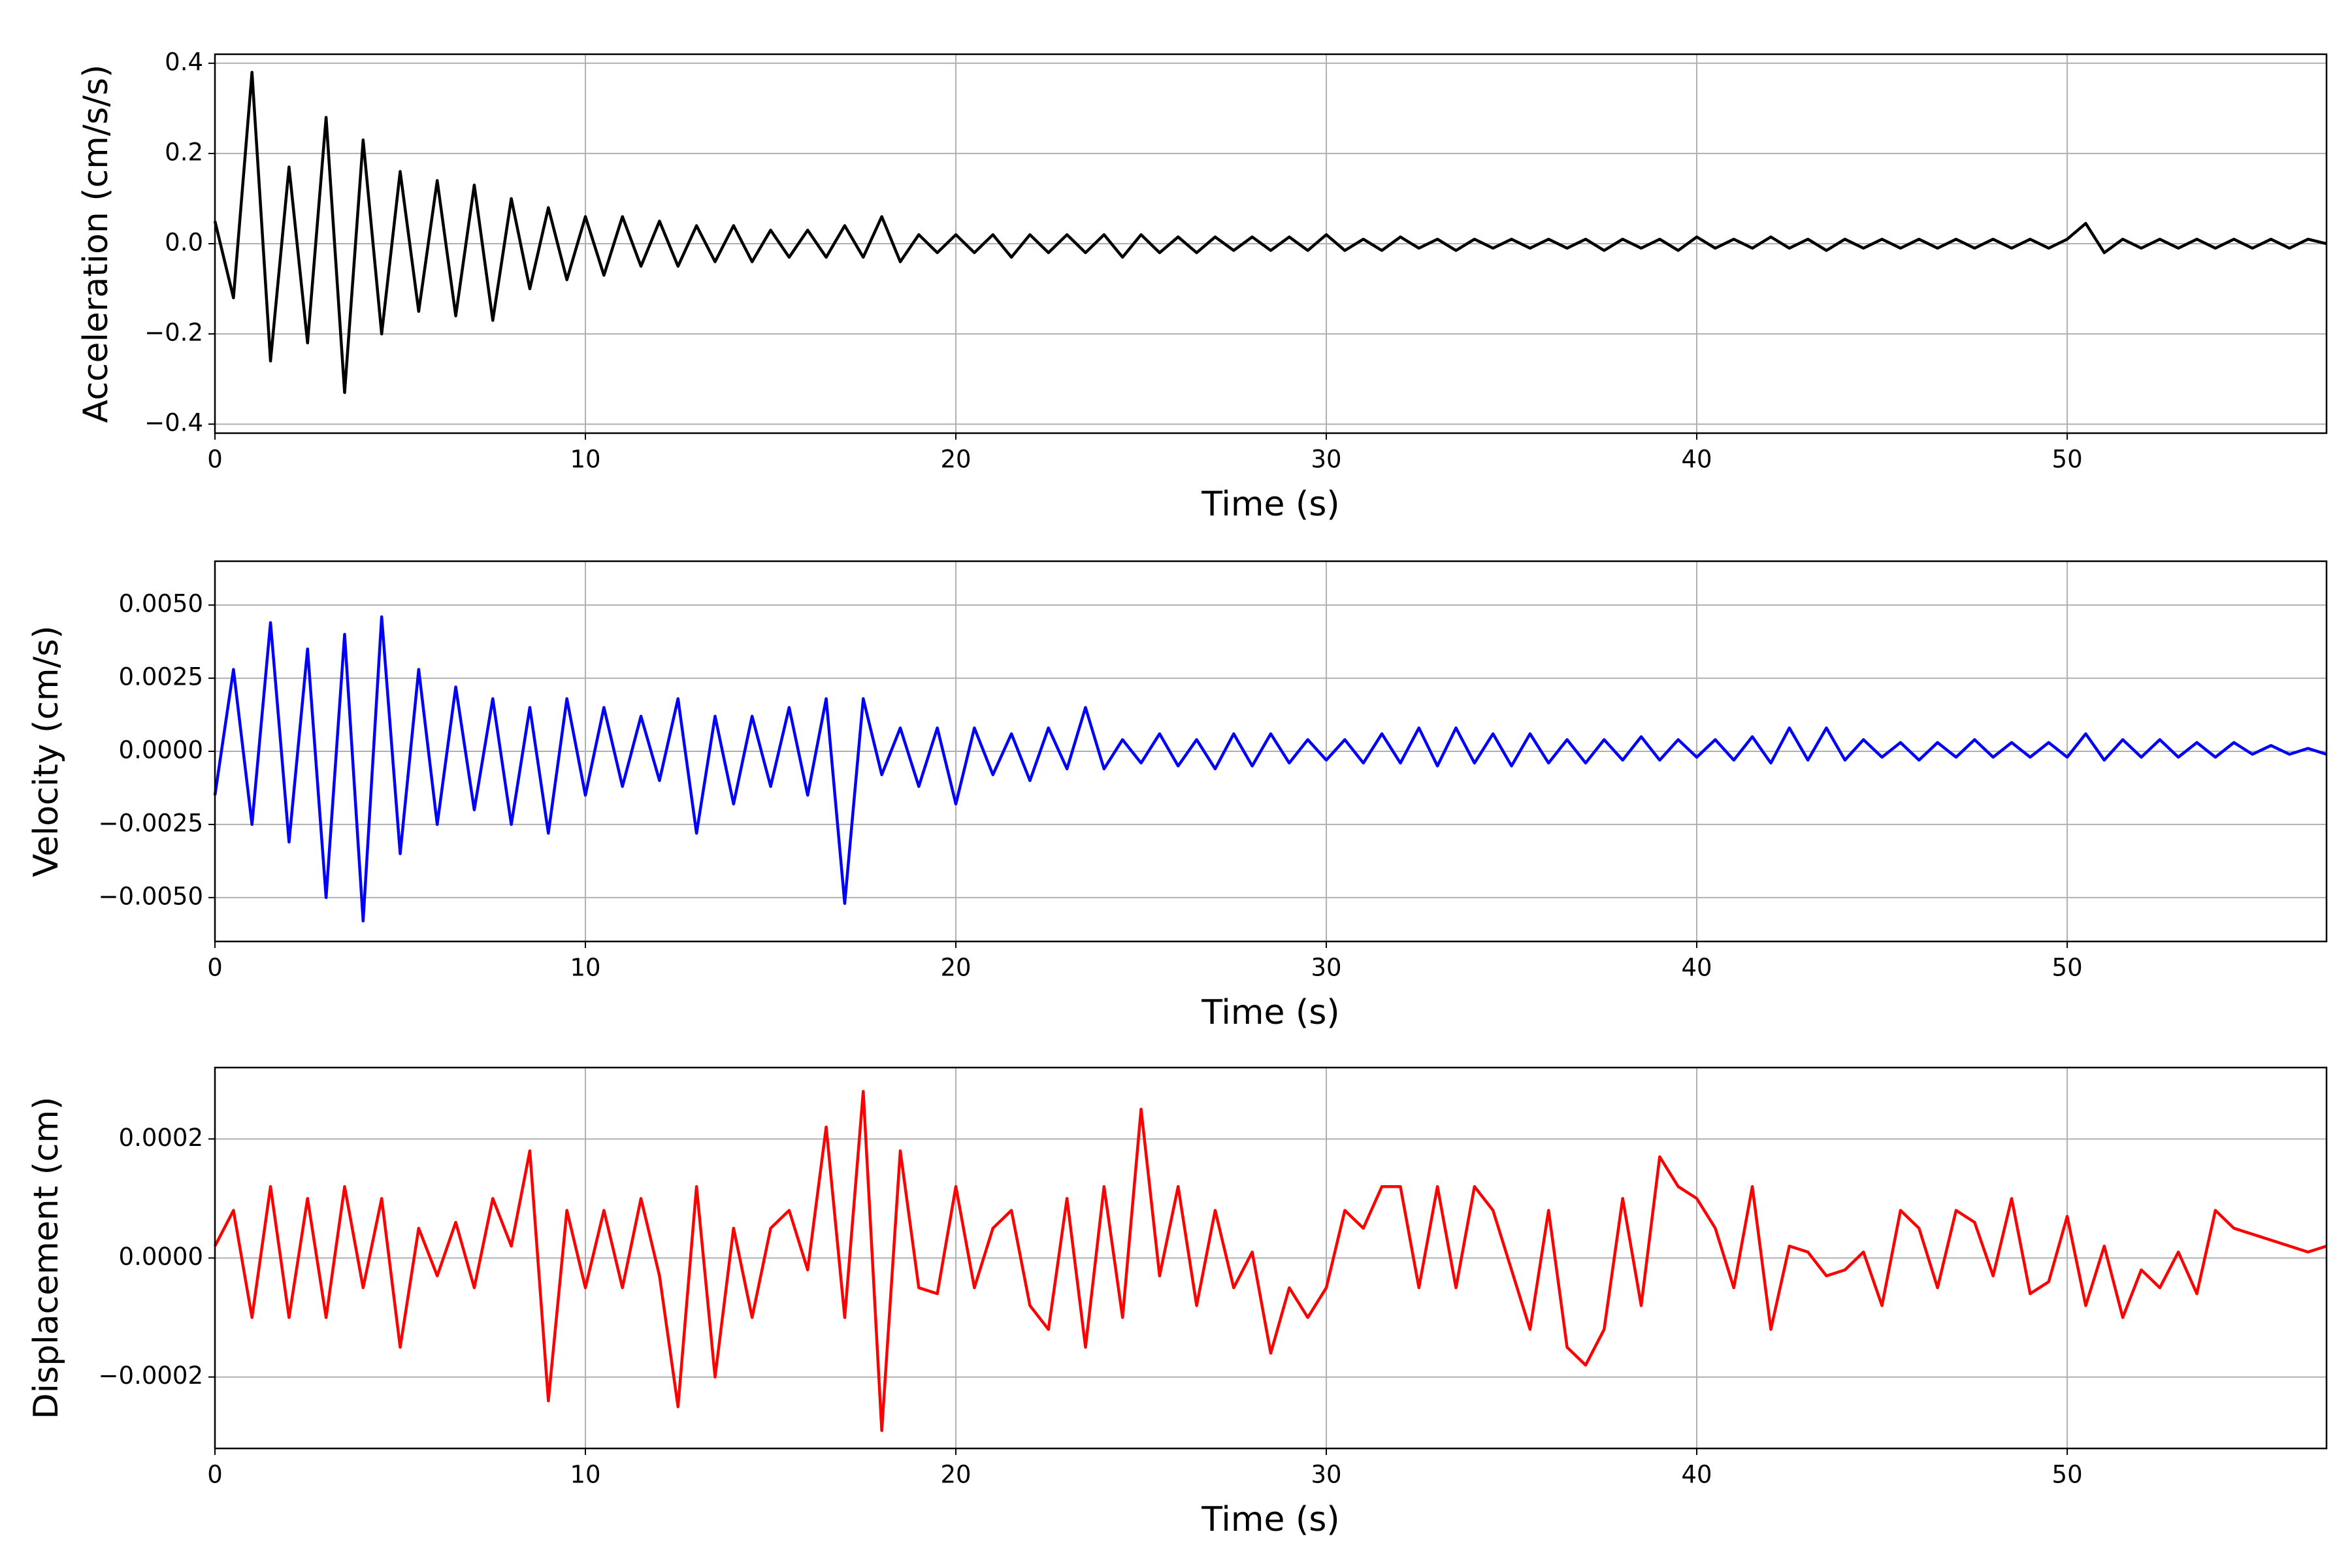 The image size is (2352, 1568). What do you see at coordinates (151, 896) in the screenshot?
I see `y-tick-label: −0.0050` at bounding box center [151, 896].